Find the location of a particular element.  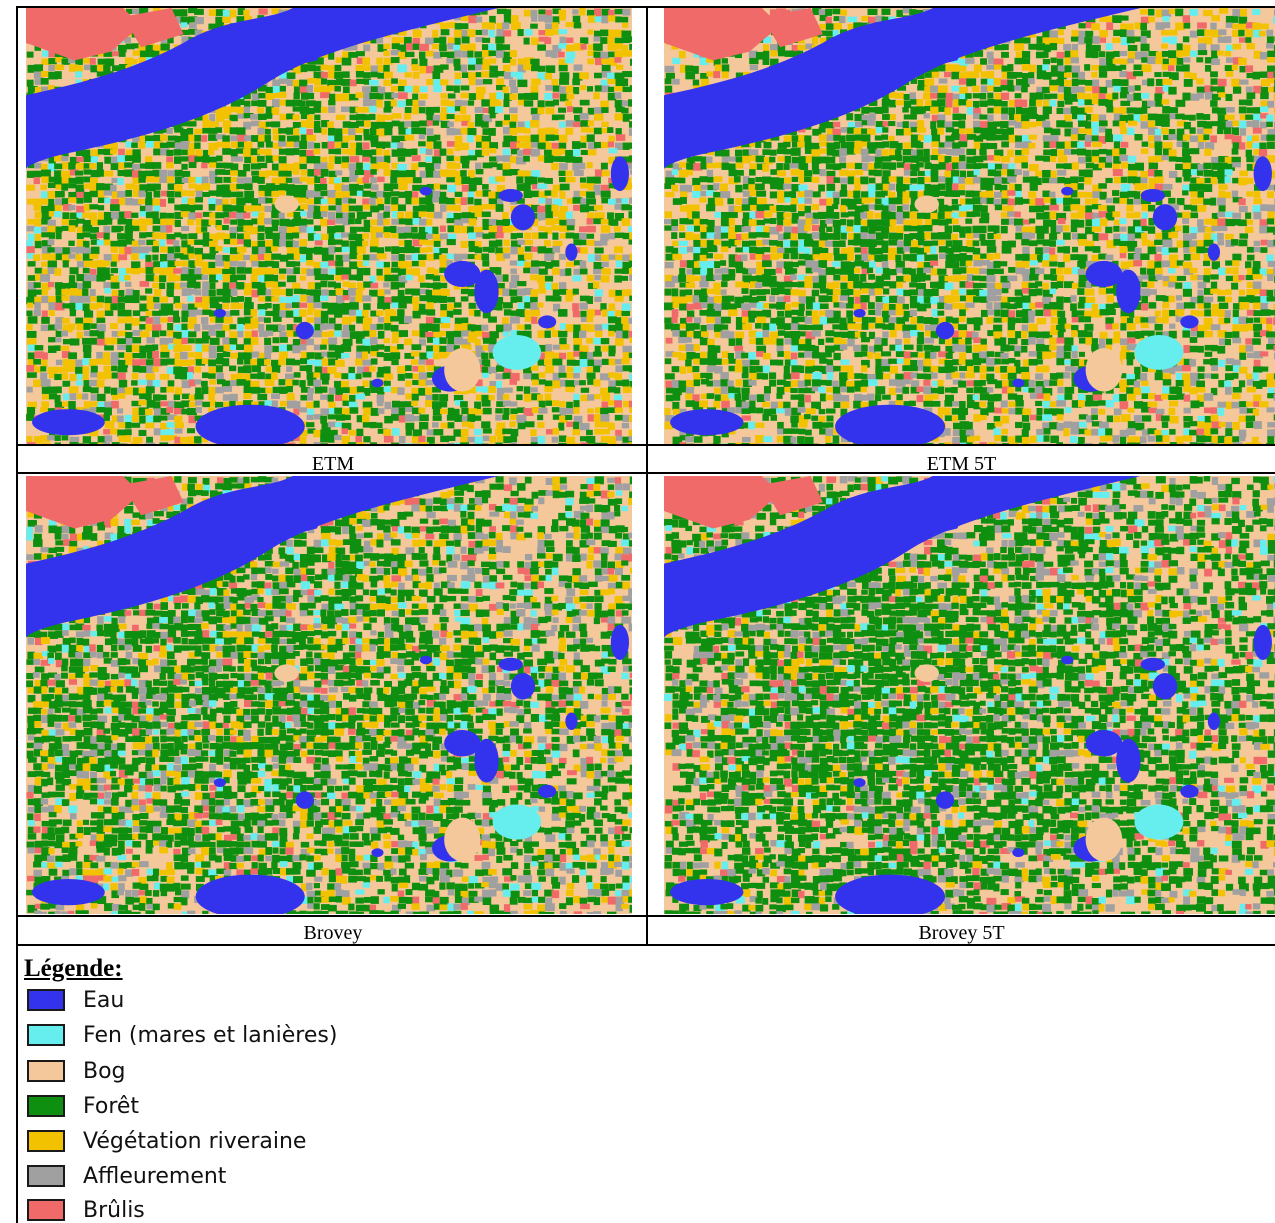

legend-label: Forêt is located at coordinates (111, 1106).